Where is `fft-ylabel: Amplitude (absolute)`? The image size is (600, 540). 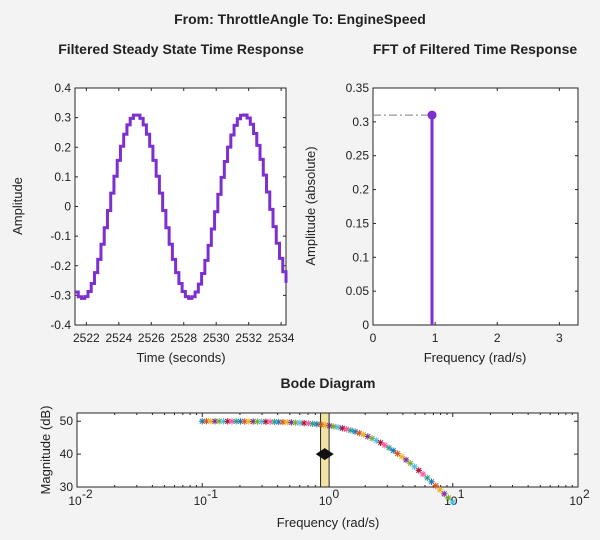 fft-ylabel: Amplitude (absolute) is located at coordinates (310, 205).